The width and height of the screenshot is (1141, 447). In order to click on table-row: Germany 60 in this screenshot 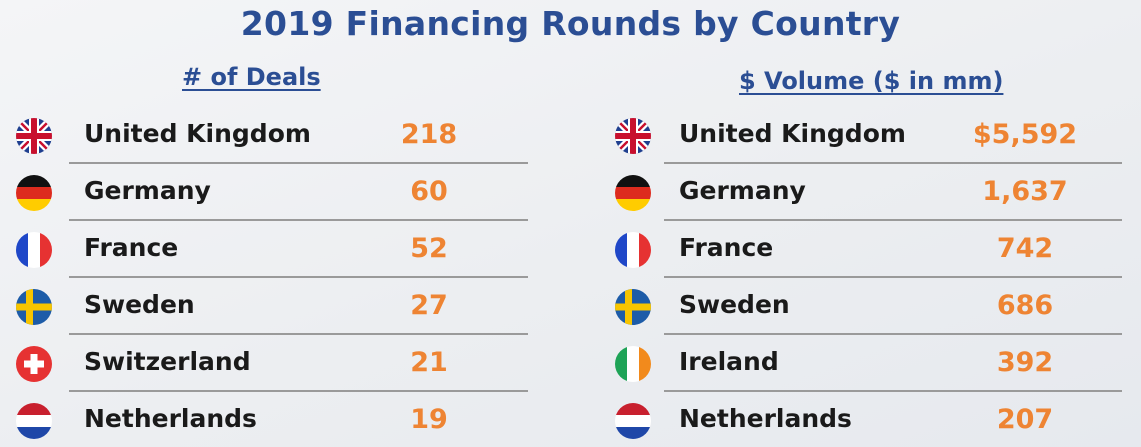, I will do `click(270, 192)`.